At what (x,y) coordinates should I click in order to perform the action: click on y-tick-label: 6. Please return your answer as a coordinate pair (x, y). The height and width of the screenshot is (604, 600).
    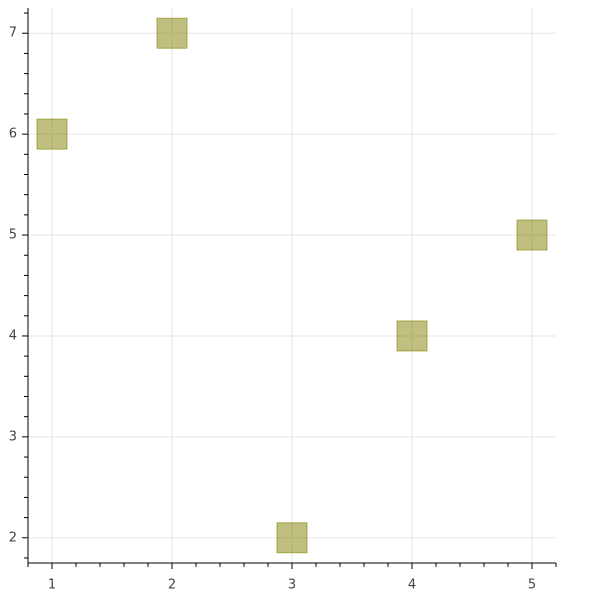
    Looking at the image, I should click on (13, 134).